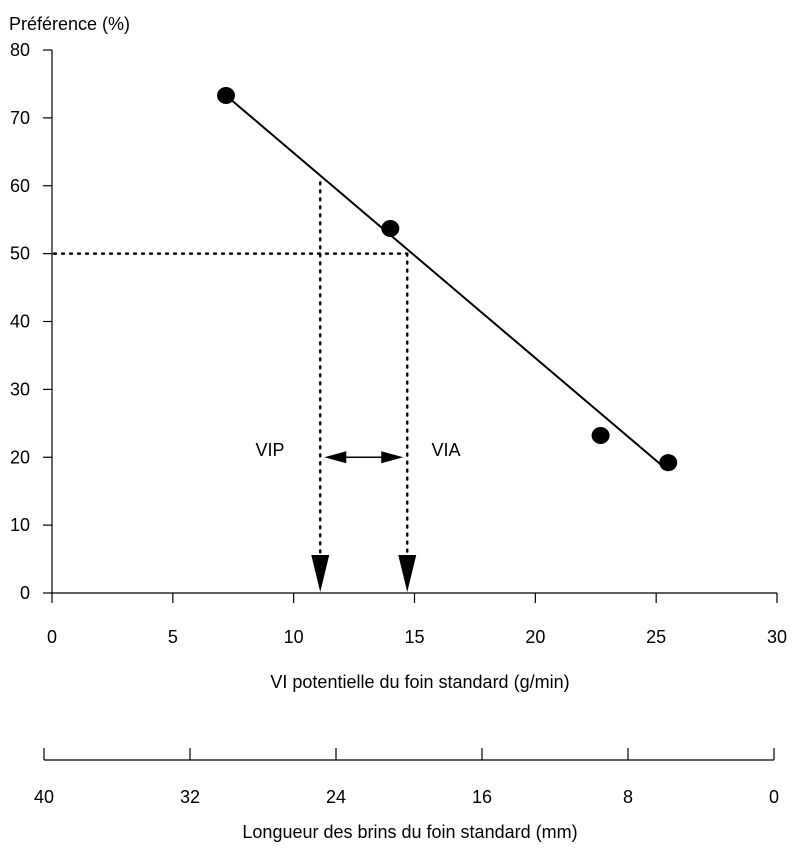 This screenshot has height=850, width=802. What do you see at coordinates (407, 573) in the screenshot?
I see `via-arrowhead` at bounding box center [407, 573].